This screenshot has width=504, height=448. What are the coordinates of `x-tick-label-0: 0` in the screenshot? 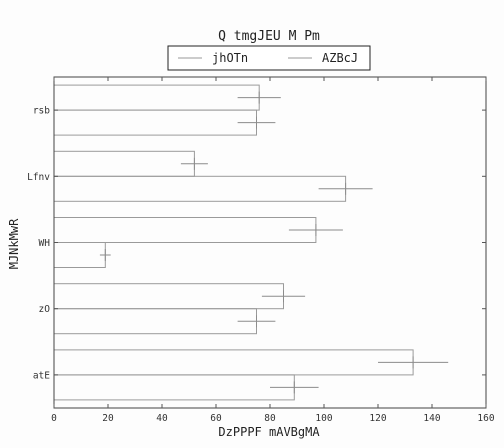 It's located at (54, 418).